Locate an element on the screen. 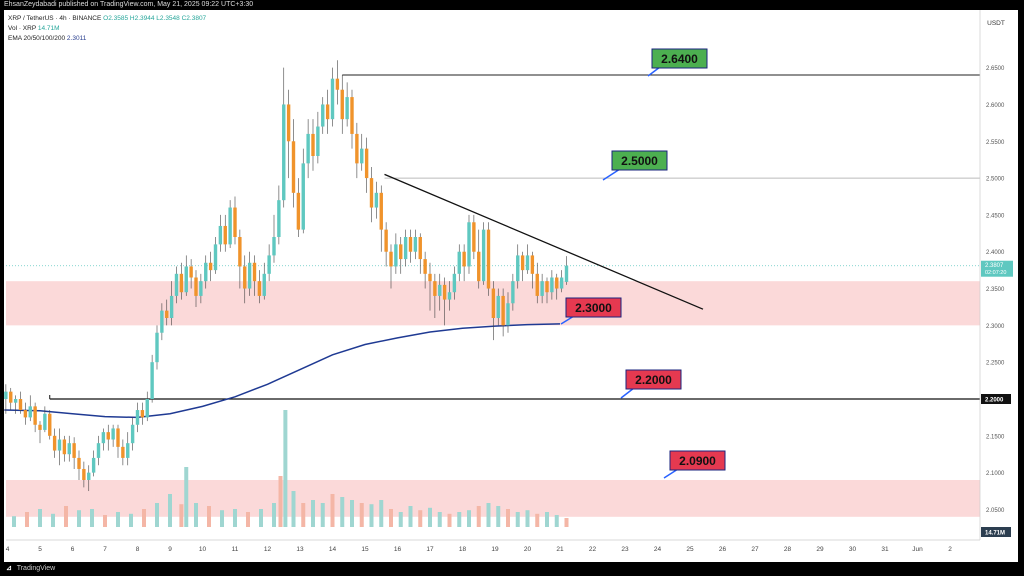  legend-low: L2.3548 is located at coordinates (168, 18).